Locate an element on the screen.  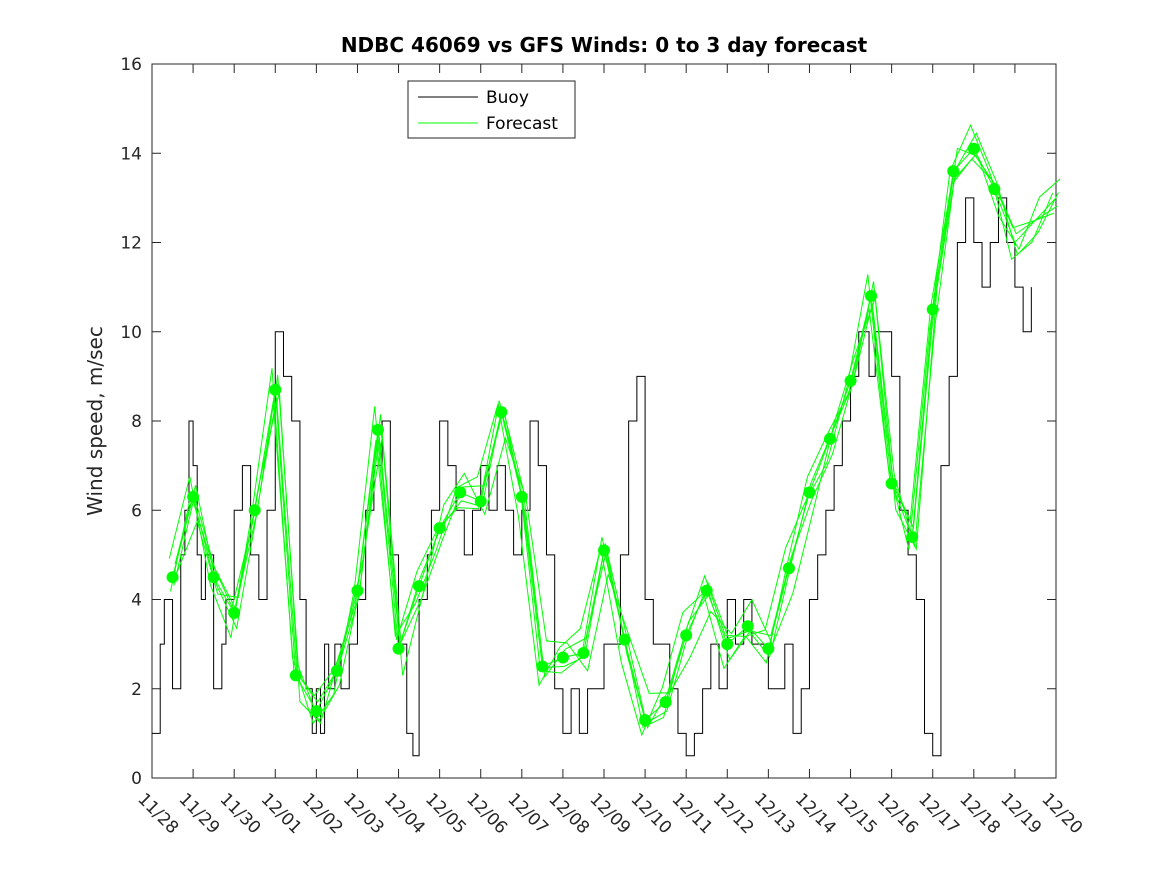
legend-forecast-label: Forecast is located at coordinates (522, 124).